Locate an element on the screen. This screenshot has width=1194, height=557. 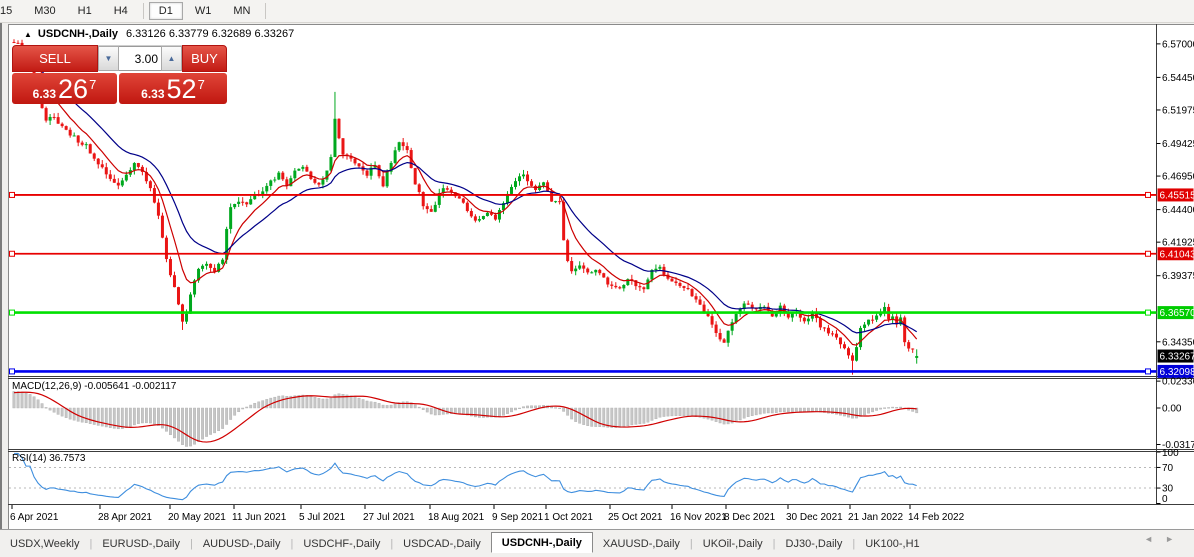
svg-text: 0.023365 is located at coordinates (1178, 382).